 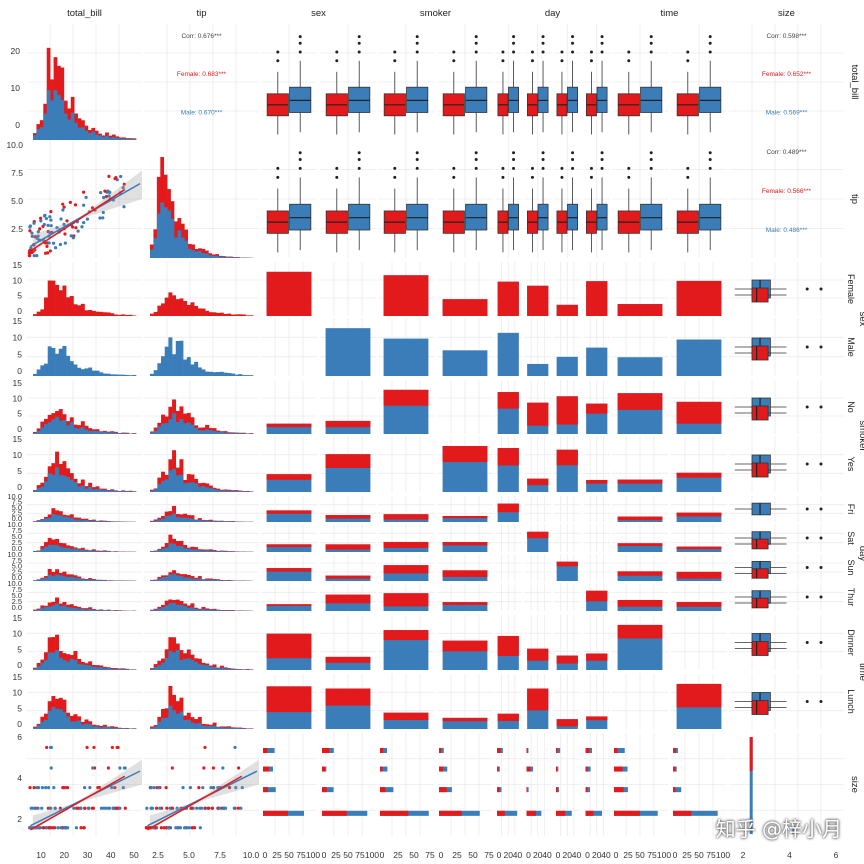 What do you see at coordinates (382, 855) in the screenshot?
I see `x-tick-label: 0` at bounding box center [382, 855].